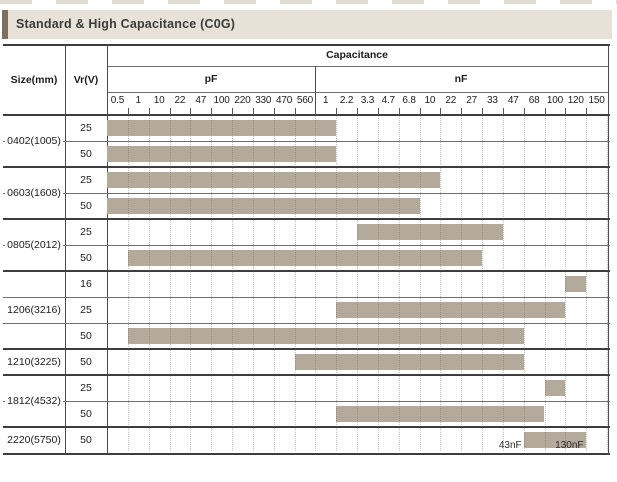 The width and height of the screenshot is (617, 482). I want to click on tick-label: 4.7, so click(388, 100).